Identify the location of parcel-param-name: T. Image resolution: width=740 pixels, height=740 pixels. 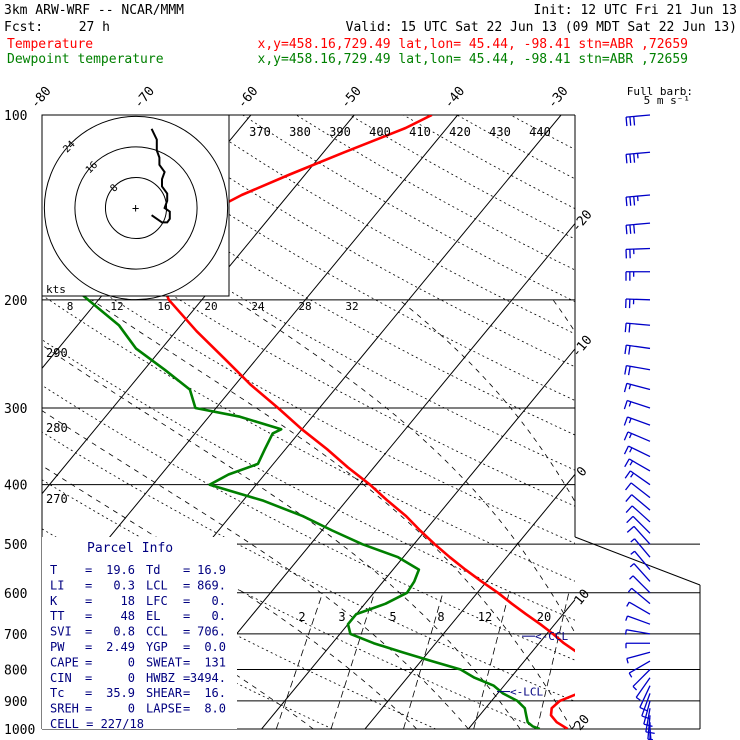
(53, 570).